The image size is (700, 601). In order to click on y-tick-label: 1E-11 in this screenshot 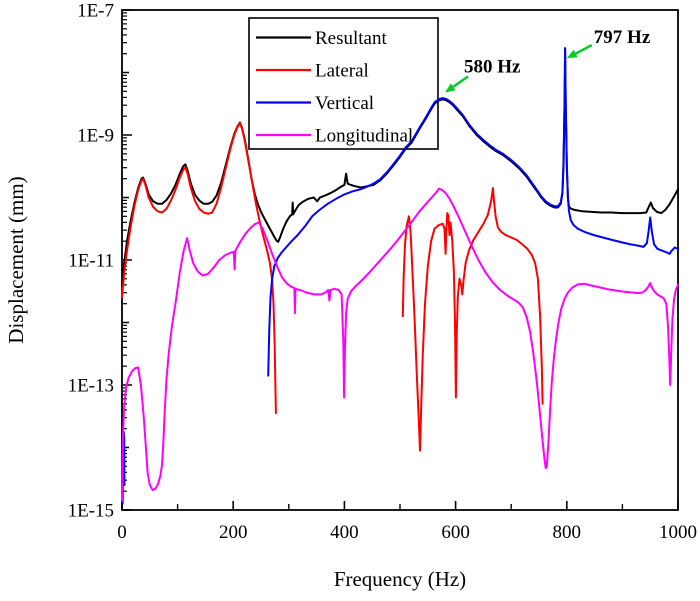, I will do `click(91, 261)`.